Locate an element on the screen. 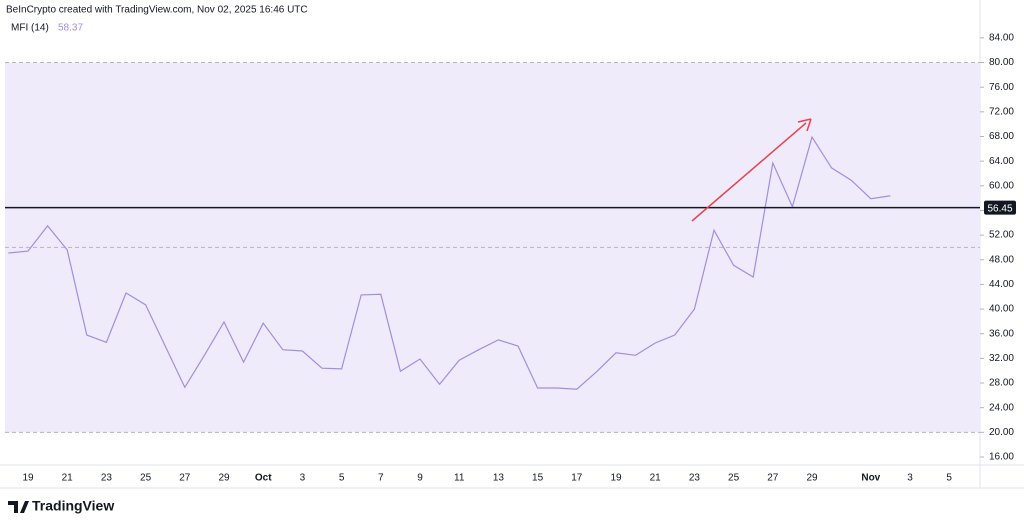 The height and width of the screenshot is (526, 1024). x-tick-label: Nov is located at coordinates (870, 478).